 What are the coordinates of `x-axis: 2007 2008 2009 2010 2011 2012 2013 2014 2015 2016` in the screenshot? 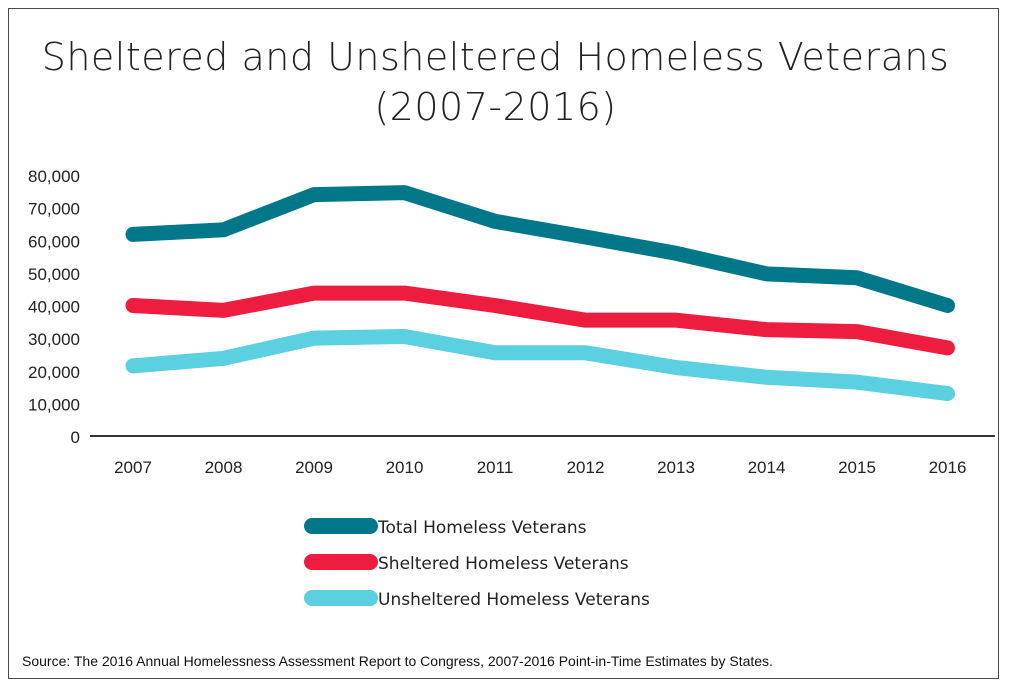 It's located at (540, 467).